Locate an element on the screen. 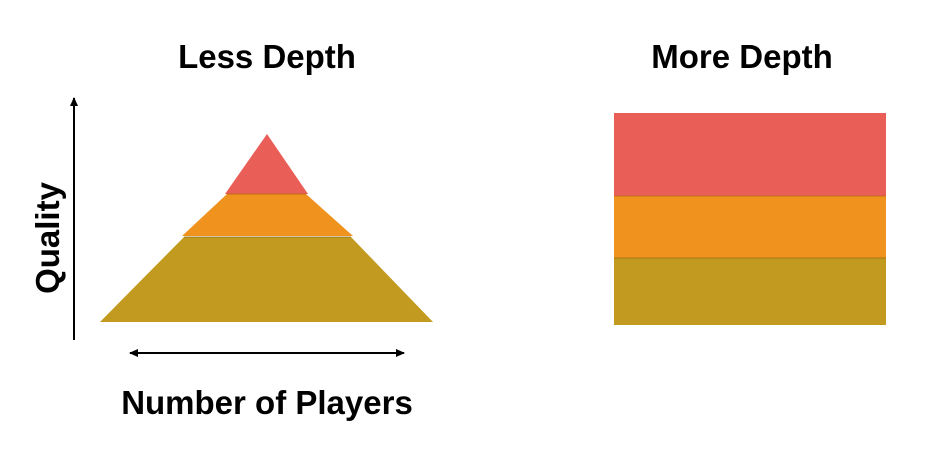 This screenshot has width=930, height=460. pyramid-top-layer is located at coordinates (266, 164).